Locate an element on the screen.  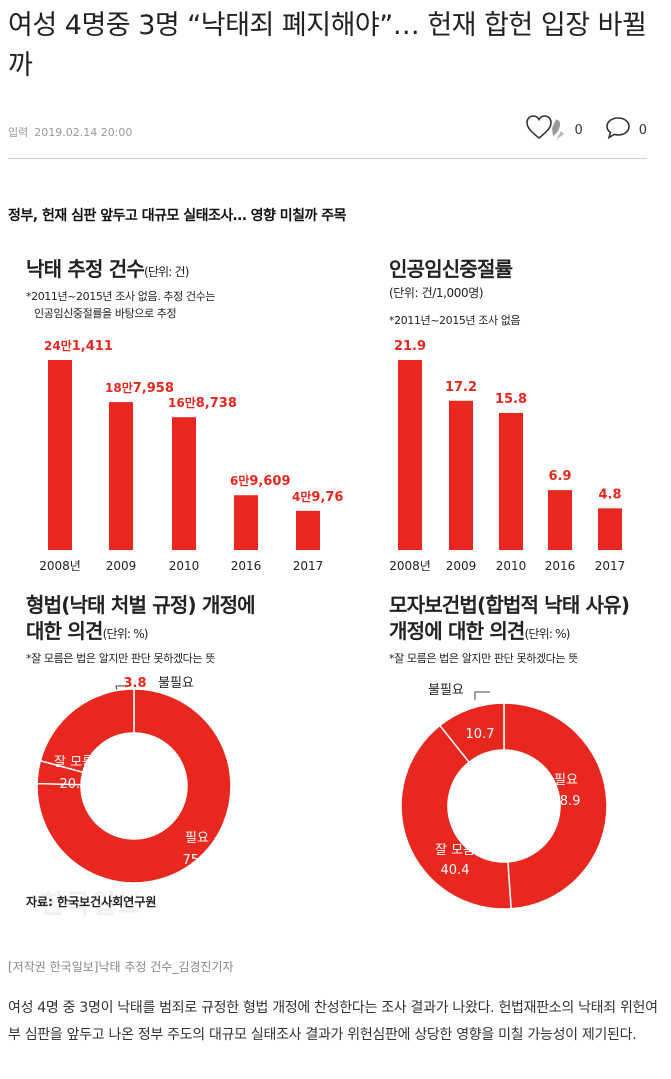
chart1-title-text: 낙태 추정 건수 is located at coordinates (85, 269).